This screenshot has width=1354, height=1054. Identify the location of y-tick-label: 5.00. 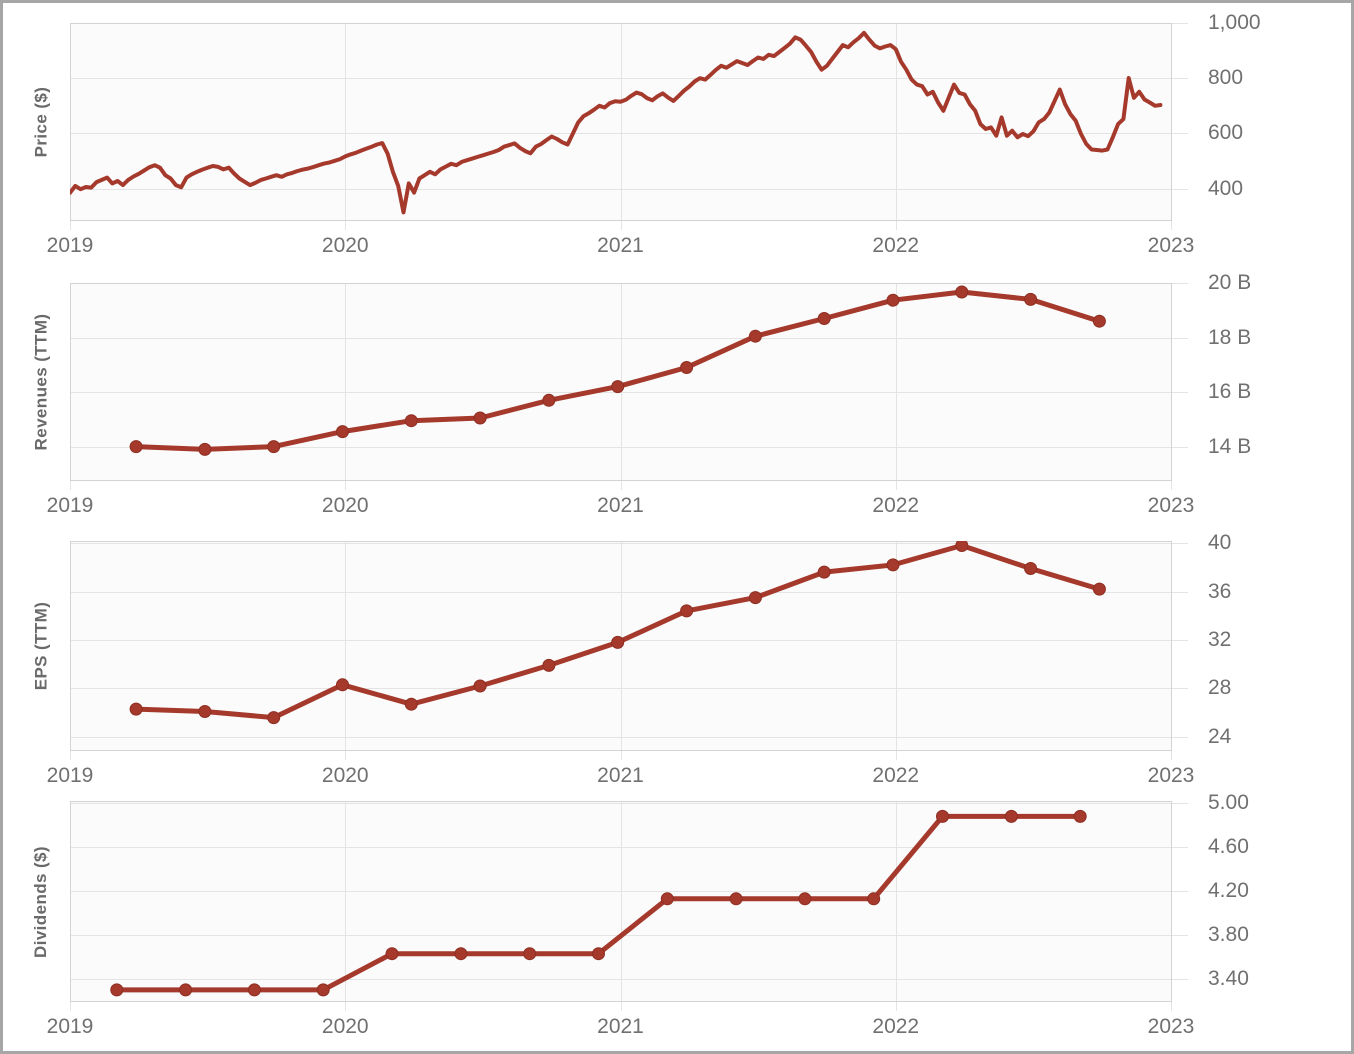
(1228, 803).